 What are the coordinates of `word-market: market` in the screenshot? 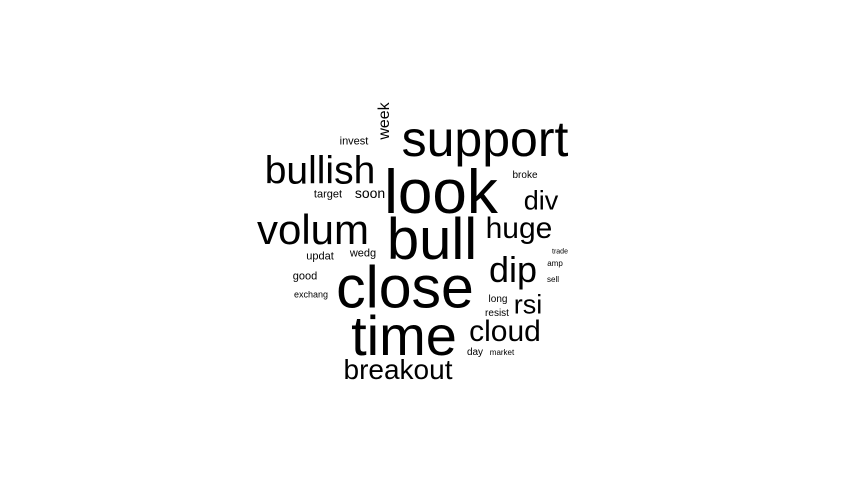 It's located at (502, 352).